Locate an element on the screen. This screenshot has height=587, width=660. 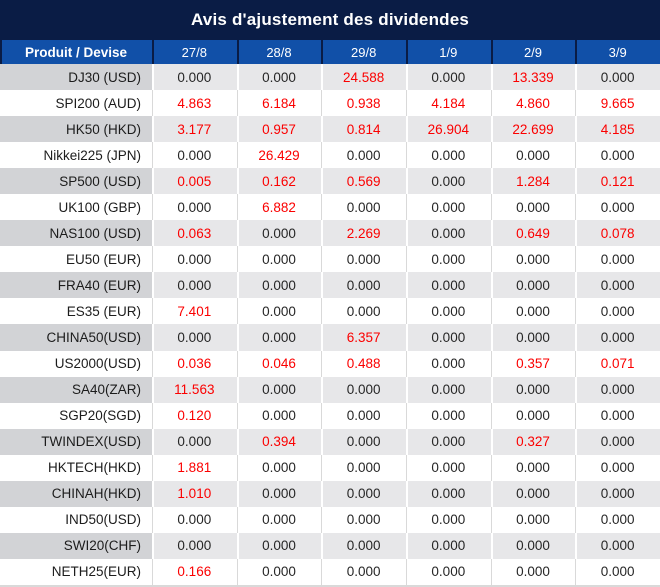
product-cell: TWINDEX(USD) is located at coordinates (76, 441).